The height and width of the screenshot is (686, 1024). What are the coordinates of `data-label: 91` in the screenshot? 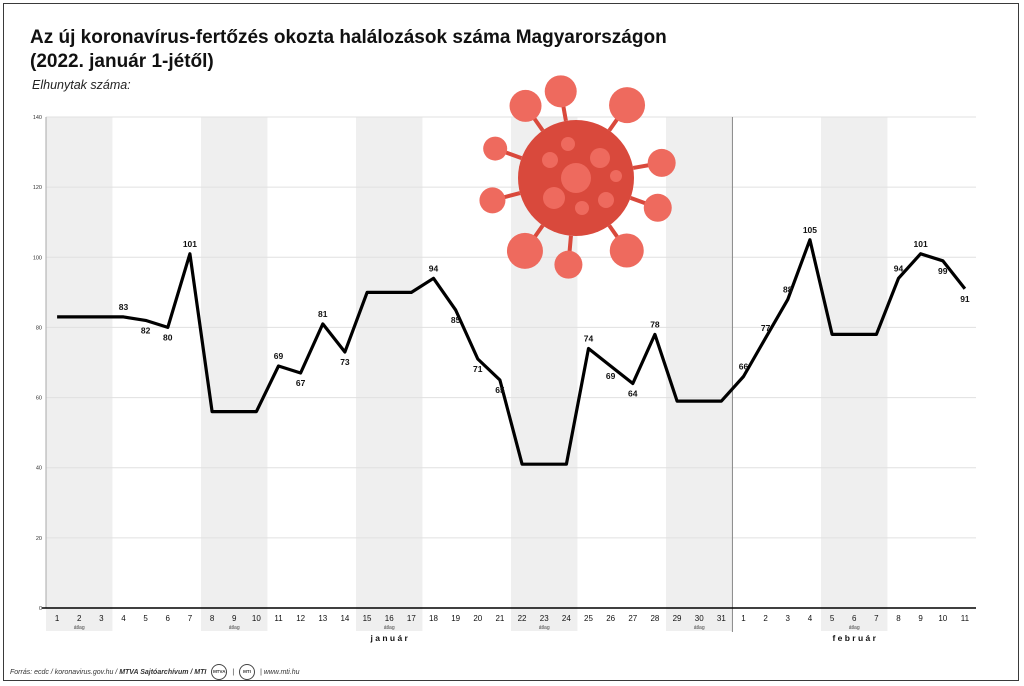 It's located at (965, 299).